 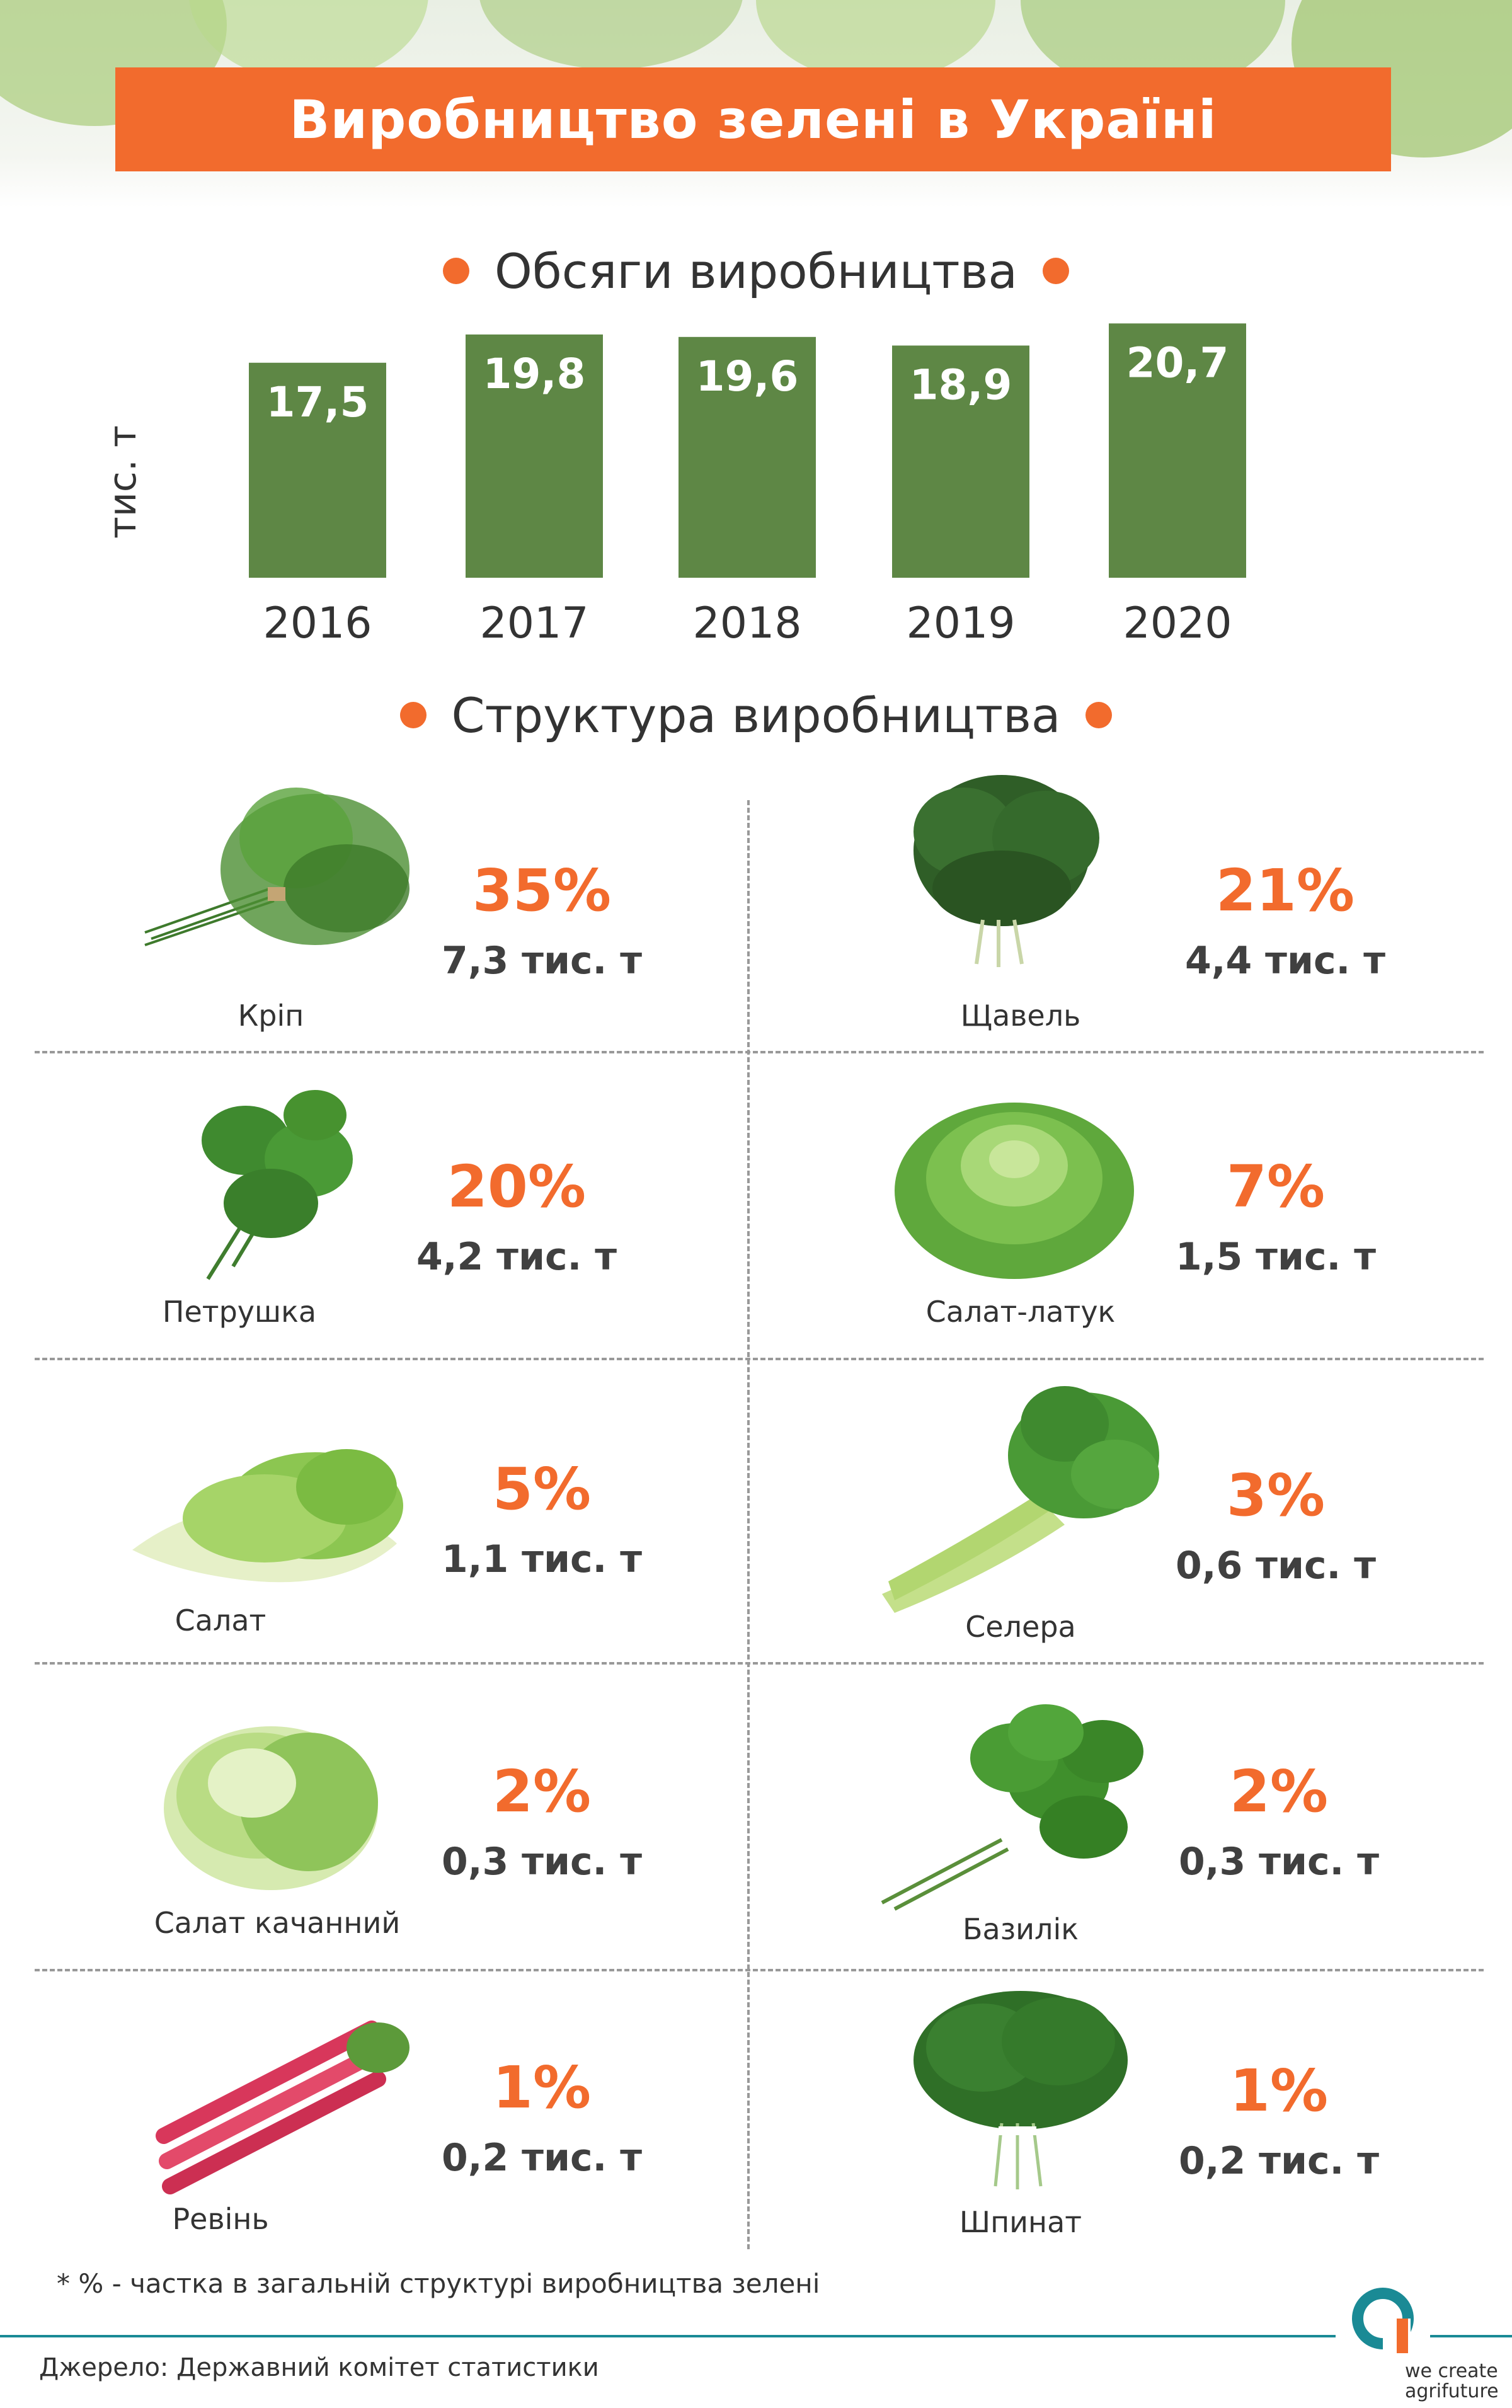 I want to click on celery-icon, so click(x=1020, y=1499).